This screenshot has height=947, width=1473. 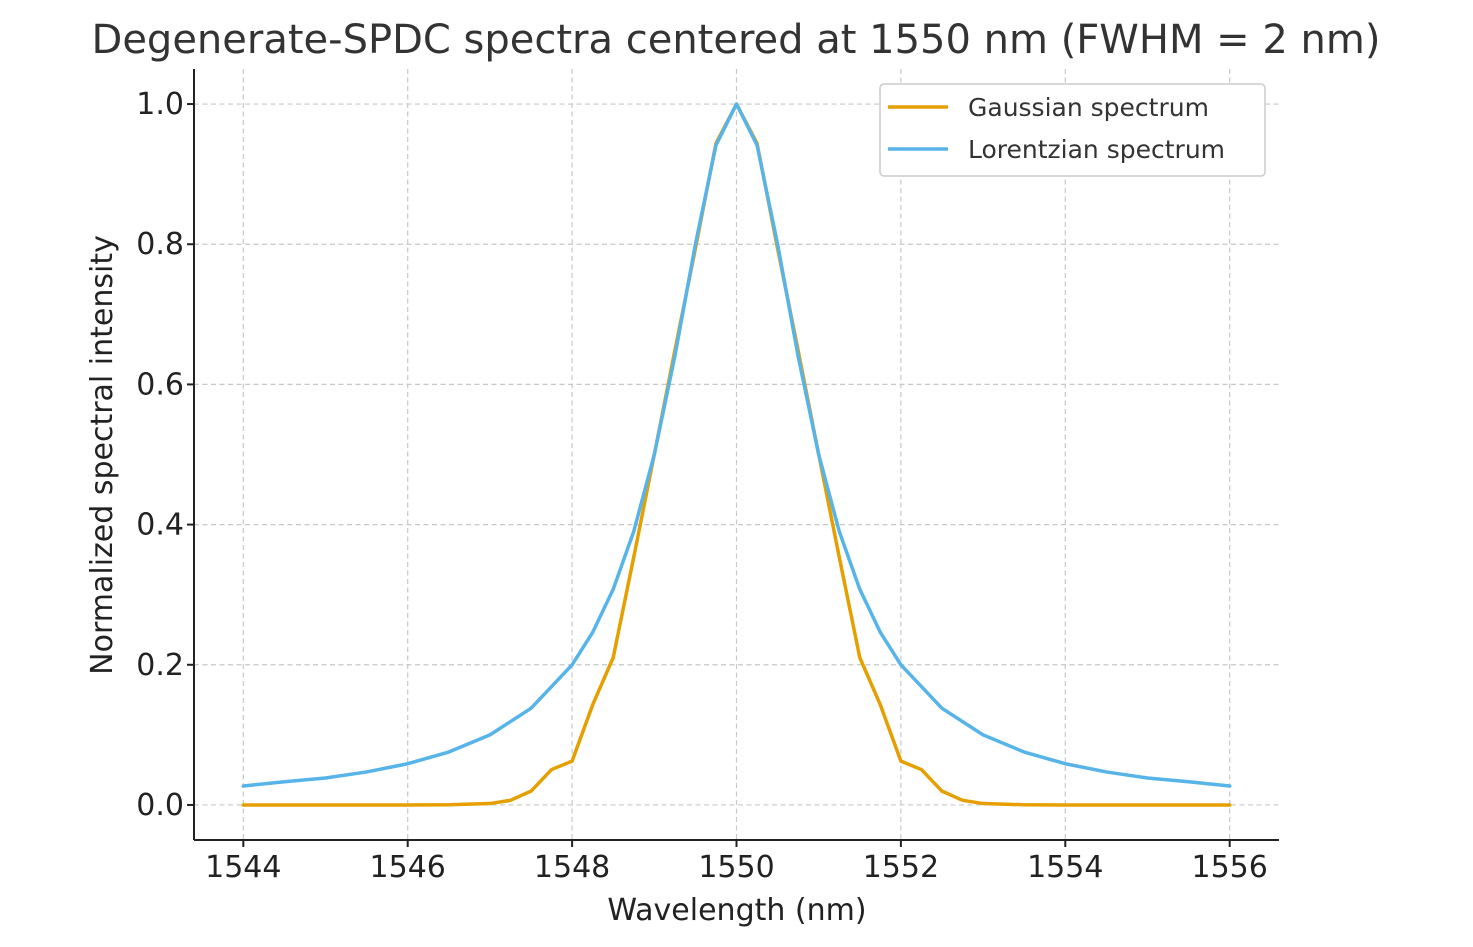 What do you see at coordinates (408, 867) in the screenshot?
I see `x-tick-label: 1546` at bounding box center [408, 867].